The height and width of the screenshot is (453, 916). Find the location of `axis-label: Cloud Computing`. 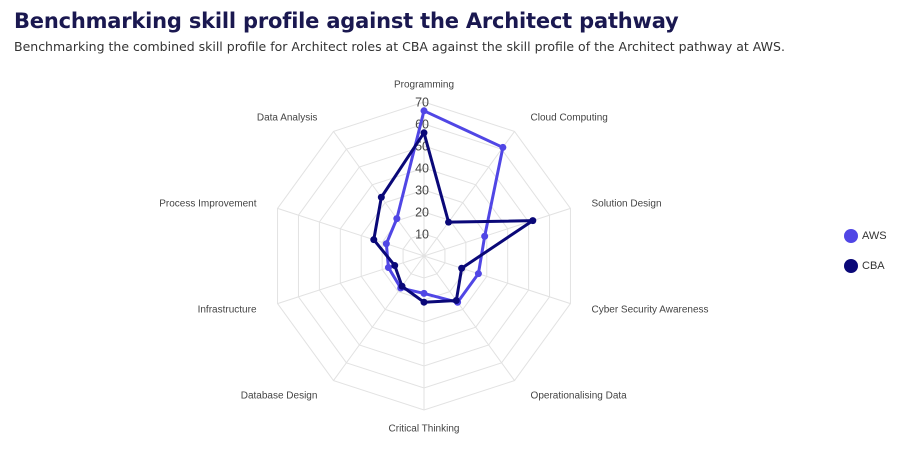

axis-label: Cloud Computing is located at coordinates (569, 117).